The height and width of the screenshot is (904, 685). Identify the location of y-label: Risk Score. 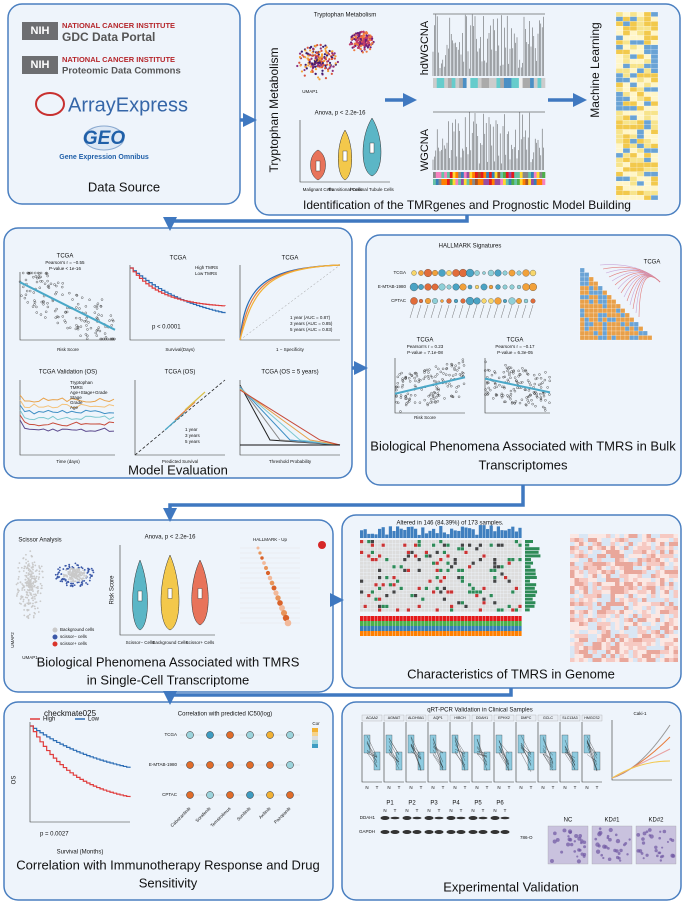
(113, 590).